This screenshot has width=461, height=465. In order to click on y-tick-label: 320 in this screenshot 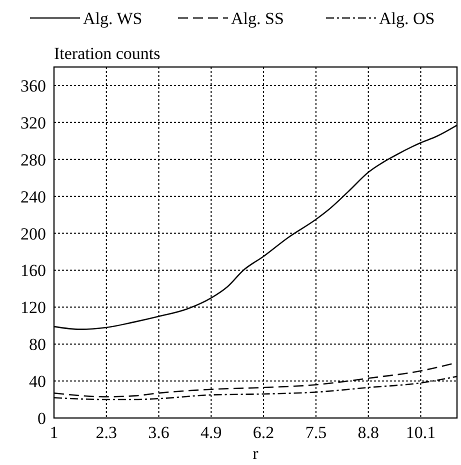, I will do `click(33, 122)`.